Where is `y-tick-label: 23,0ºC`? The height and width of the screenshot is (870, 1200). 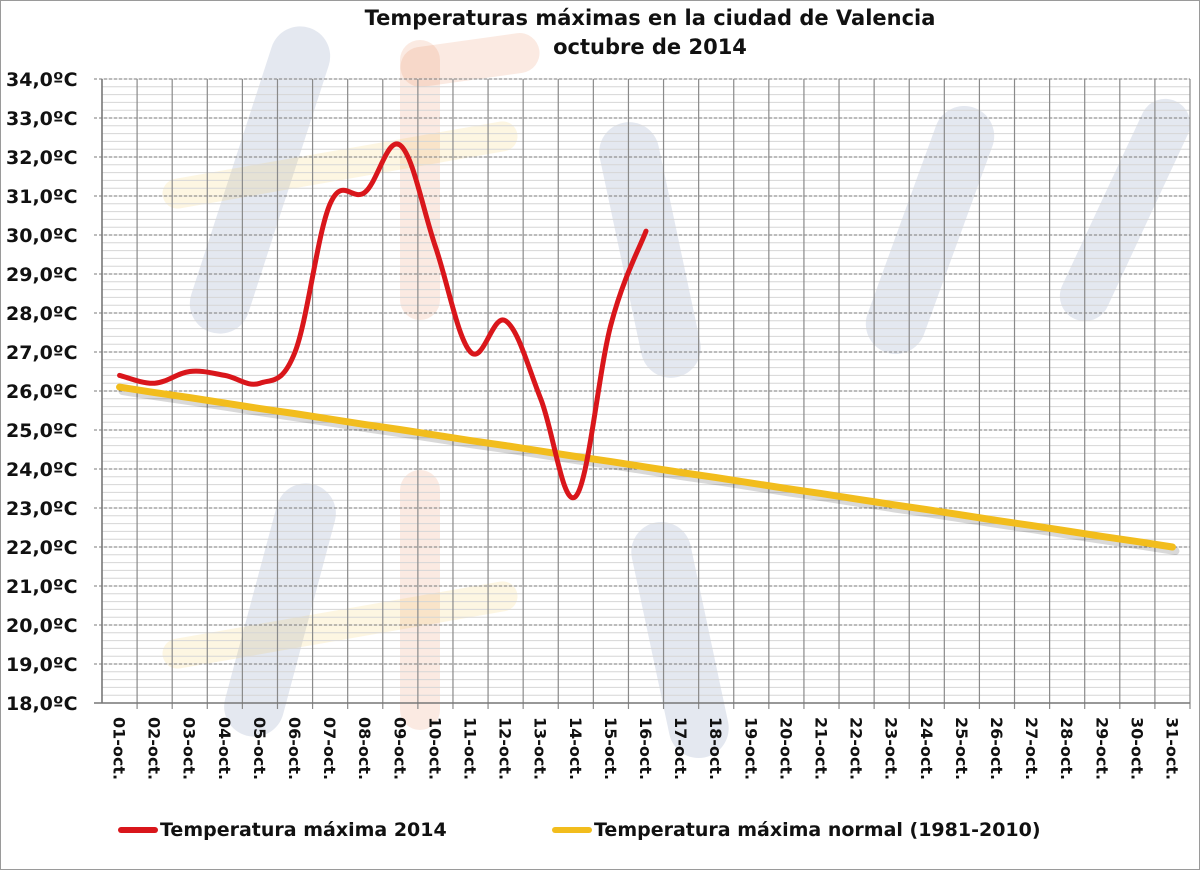 y-tick-label: 23,0ºC is located at coordinates (42, 509).